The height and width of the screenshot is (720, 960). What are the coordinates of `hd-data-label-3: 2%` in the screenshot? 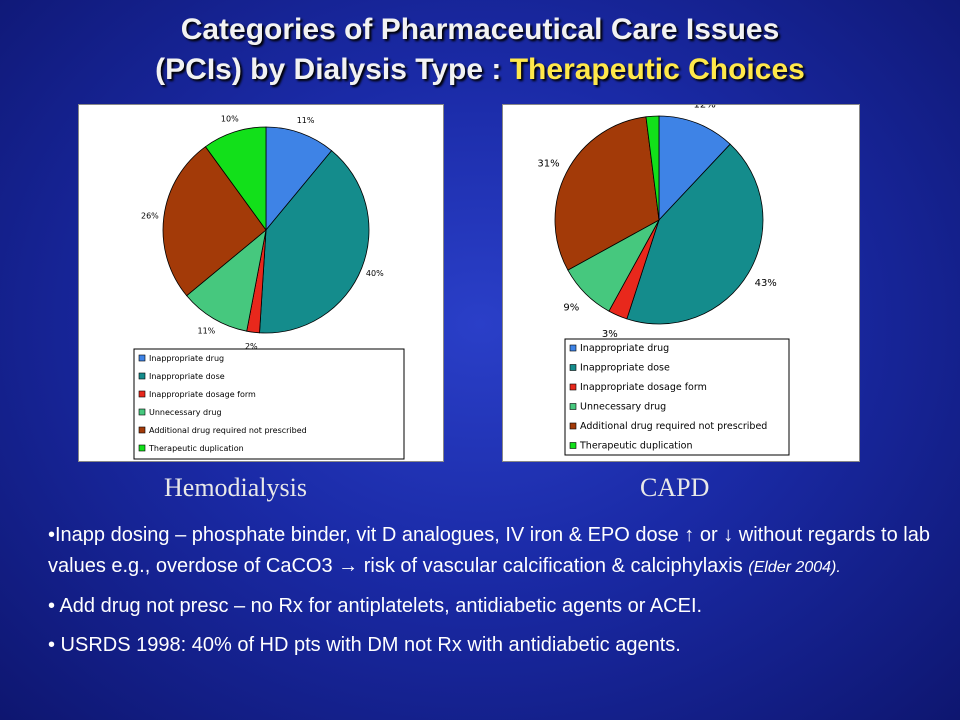 It's located at (251, 346).